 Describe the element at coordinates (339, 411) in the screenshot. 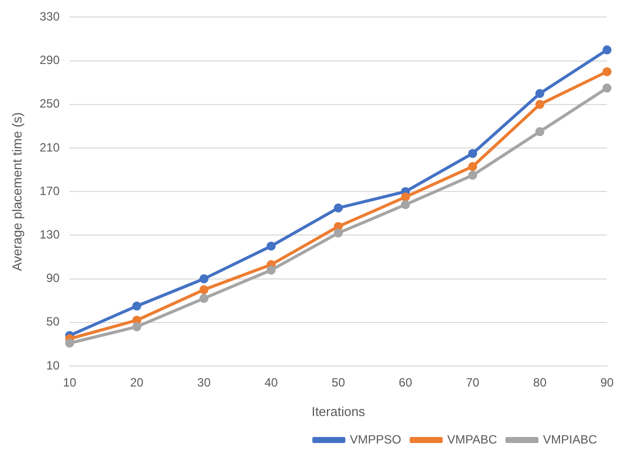

I see `x-axis-title: Iterations` at that location.